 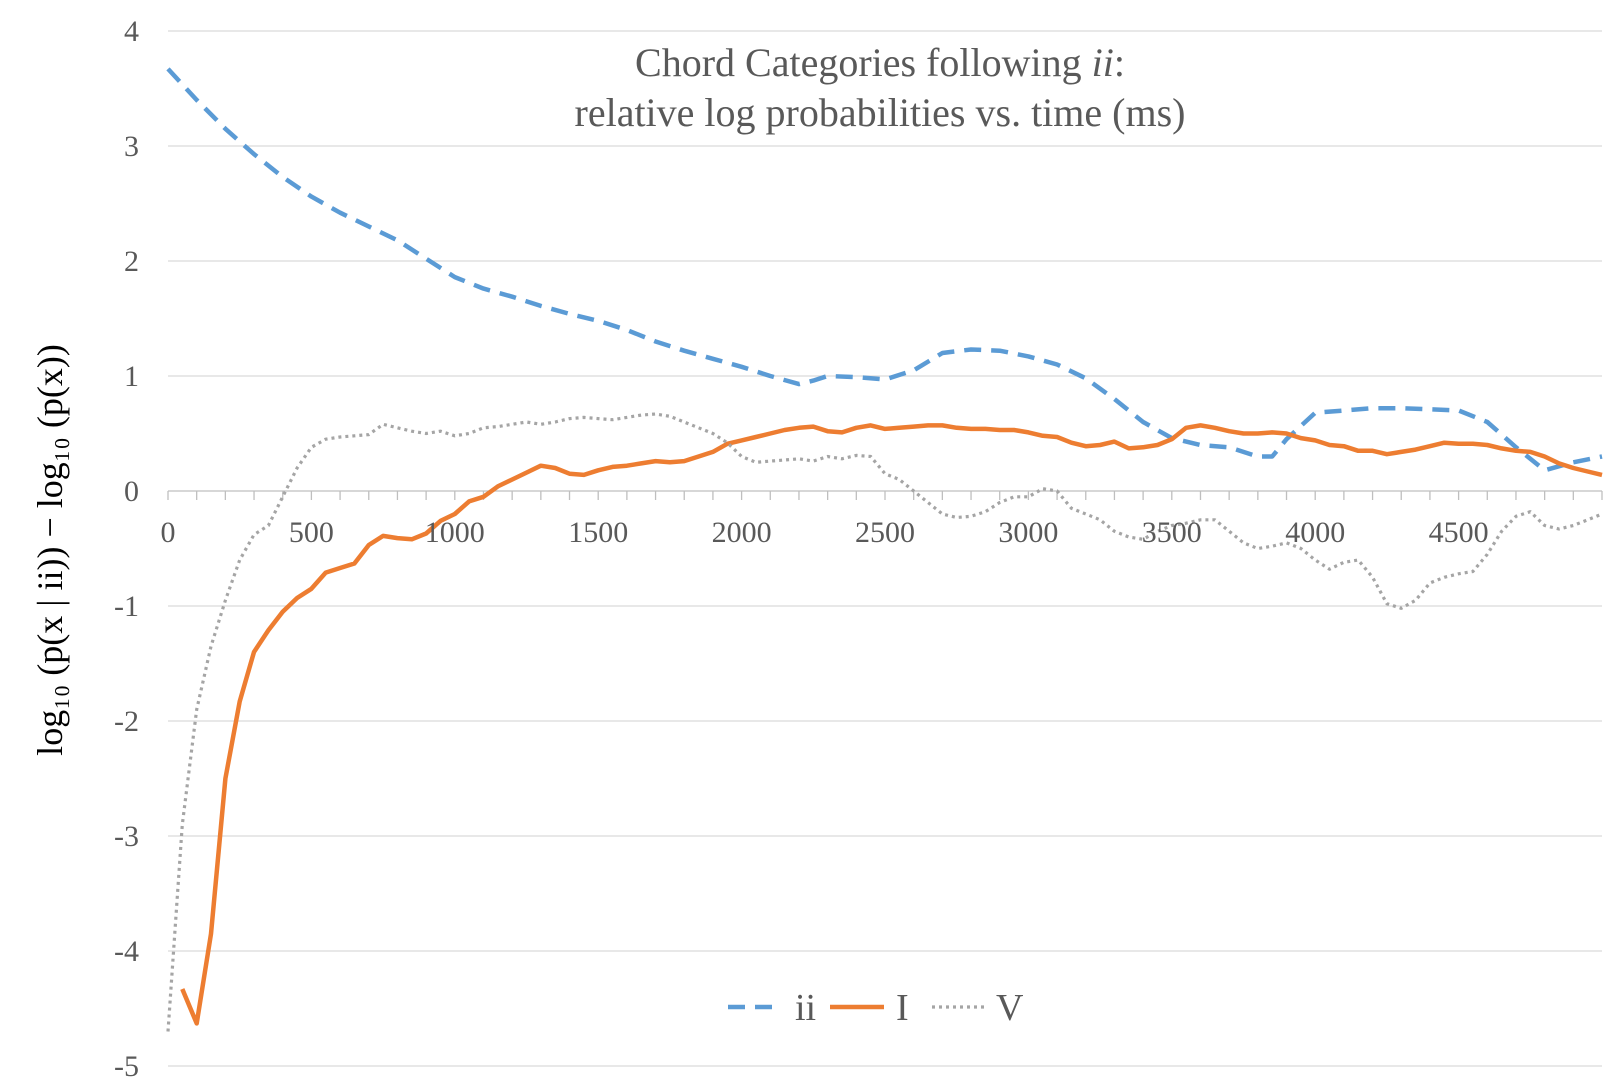 I want to click on x-tick-label: 2500, so click(x=885, y=532).